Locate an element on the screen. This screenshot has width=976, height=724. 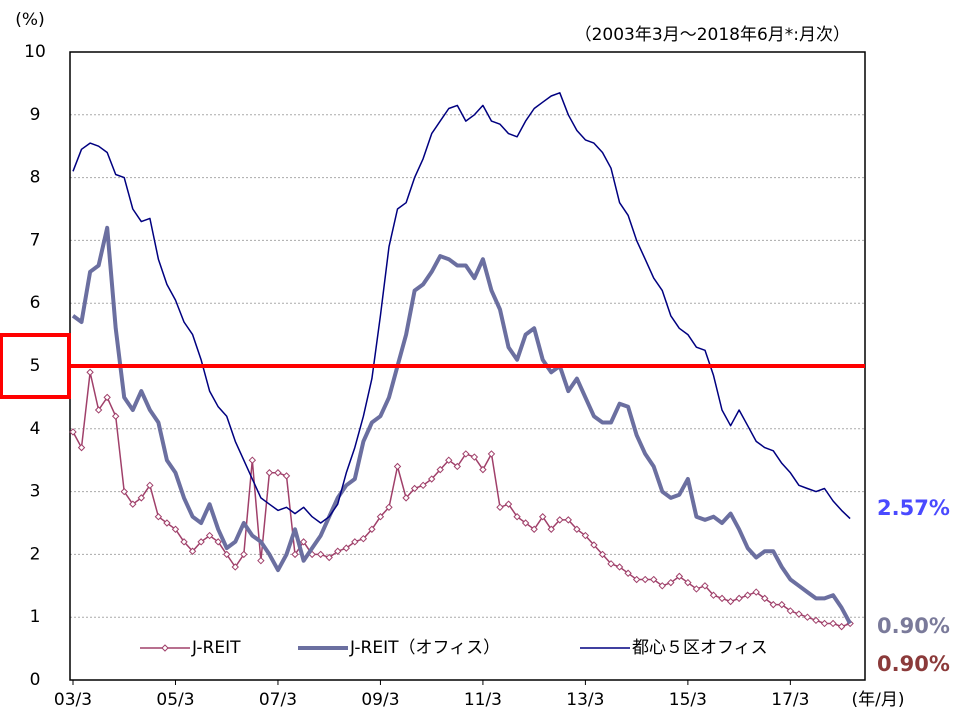
legend-label: J-REIT is located at coordinates (216, 648).